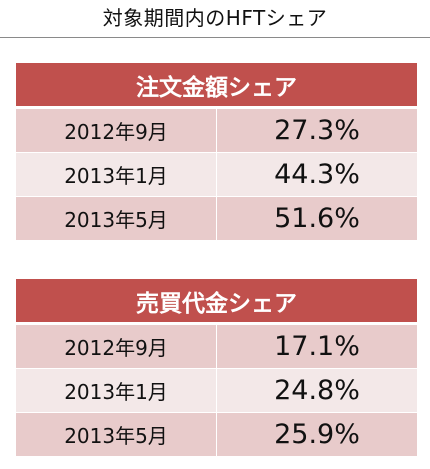 This screenshot has height=469, width=430. Describe the element at coordinates (317, 218) in the screenshot. I see `share-value-cell: 51.6%` at that location.